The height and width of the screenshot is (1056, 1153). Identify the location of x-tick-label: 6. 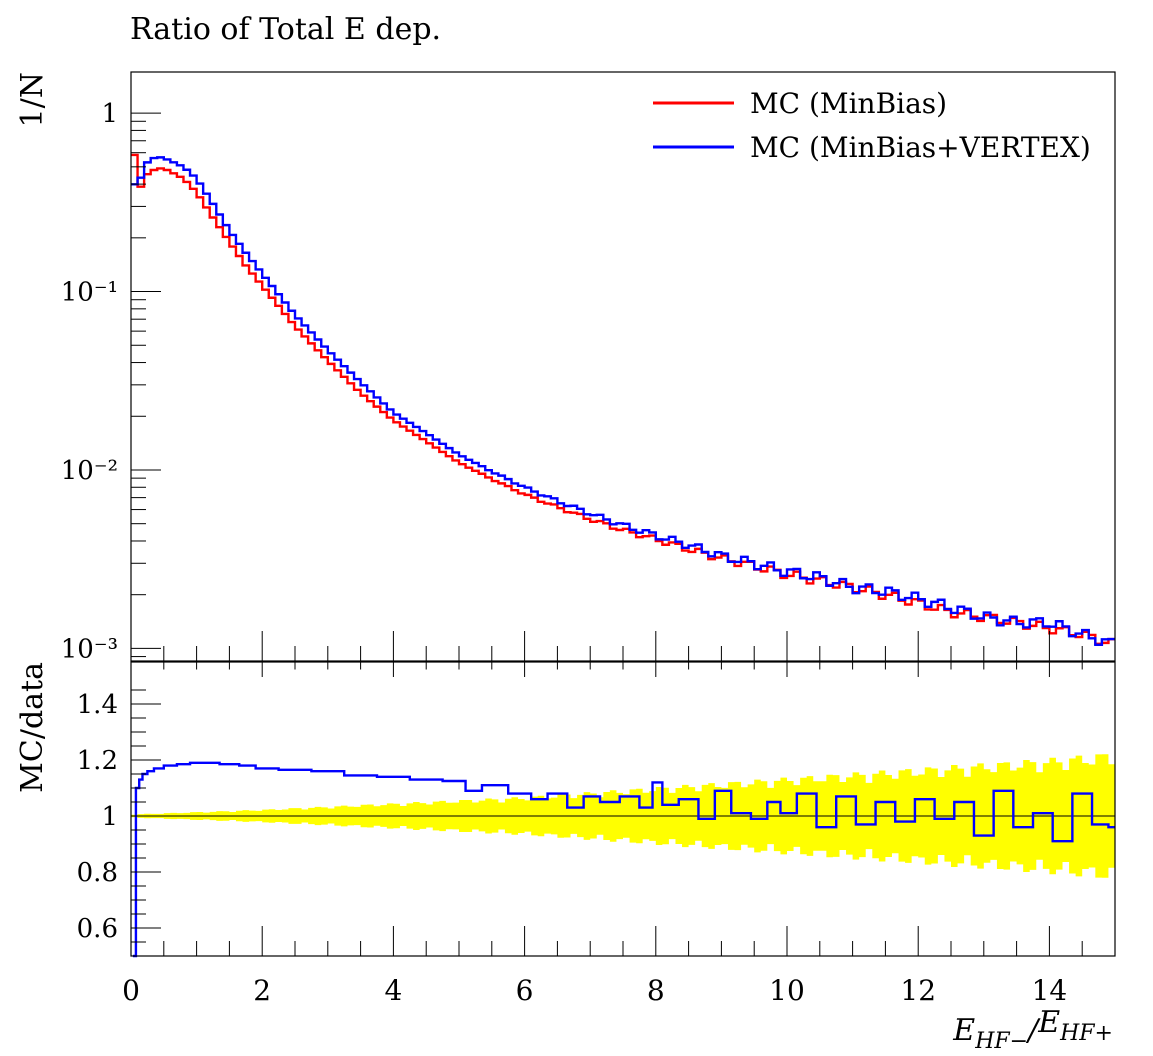
(525, 990).